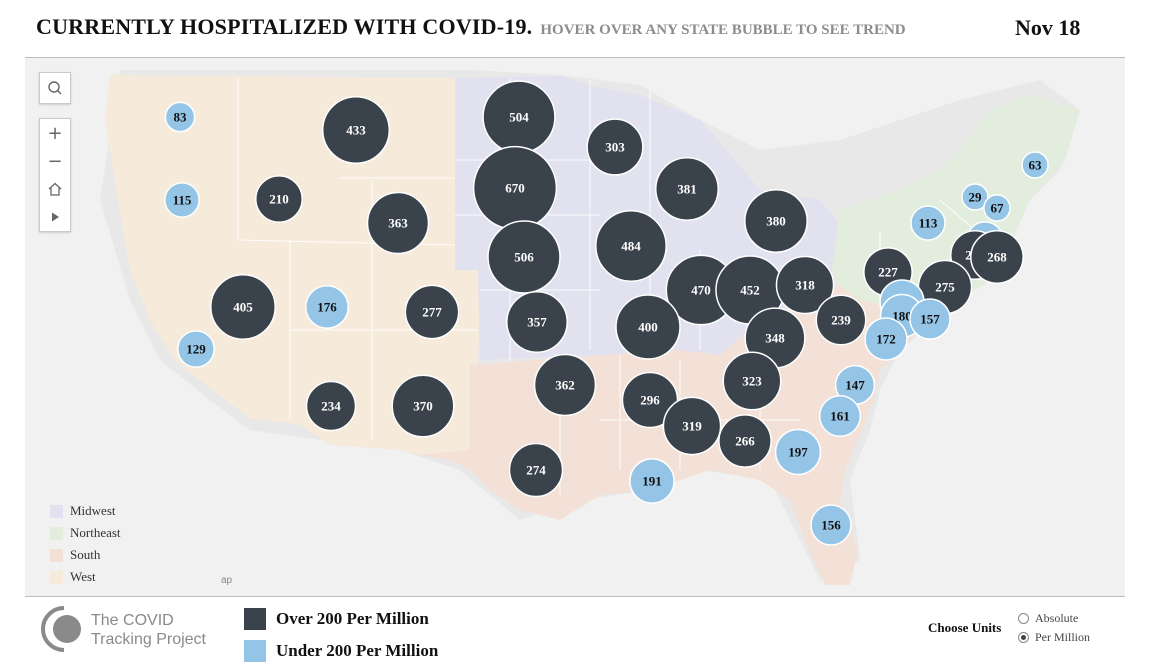 The height and width of the screenshot is (667, 1161). I want to click on state-bubble: 161, so click(840, 416).